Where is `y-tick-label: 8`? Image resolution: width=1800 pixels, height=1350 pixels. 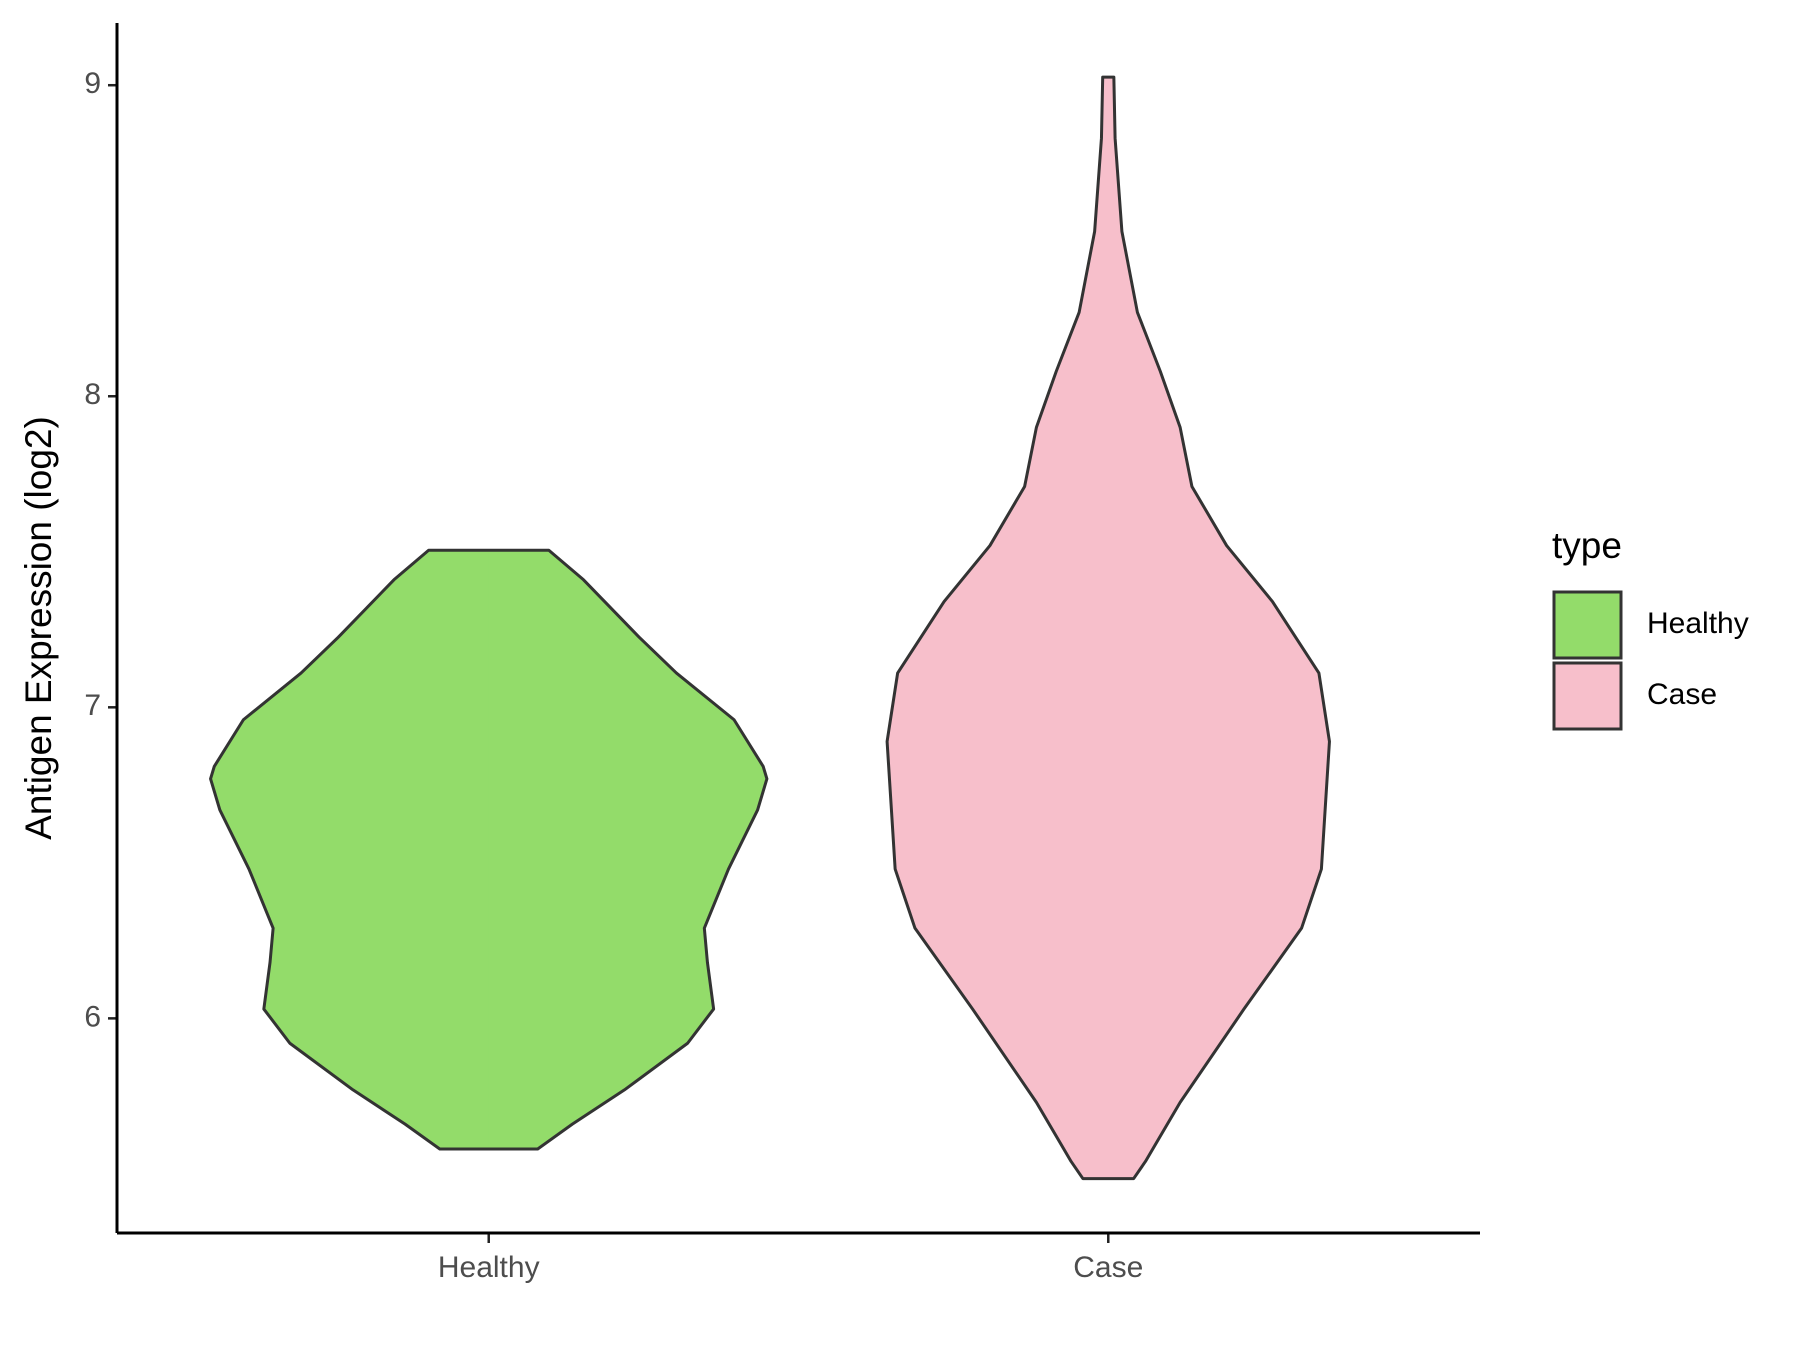 y-tick-label: 8 is located at coordinates (92, 394).